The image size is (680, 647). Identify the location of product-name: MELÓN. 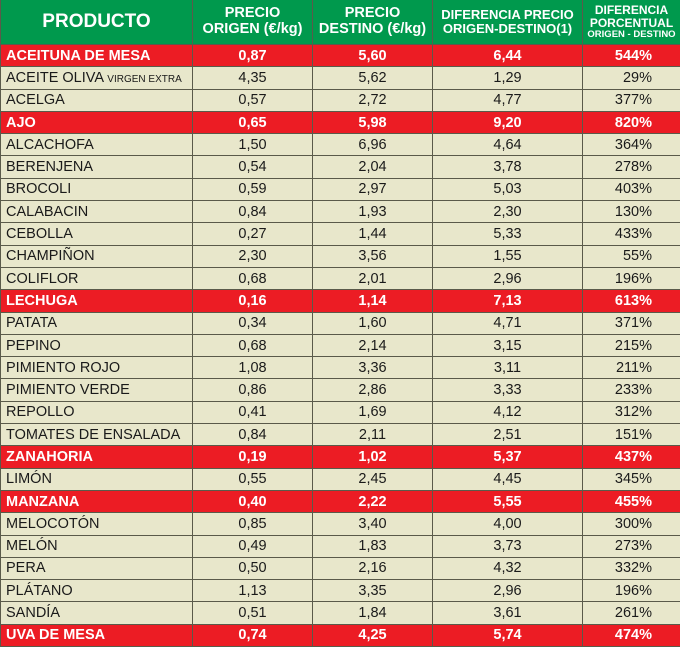
(96, 546).